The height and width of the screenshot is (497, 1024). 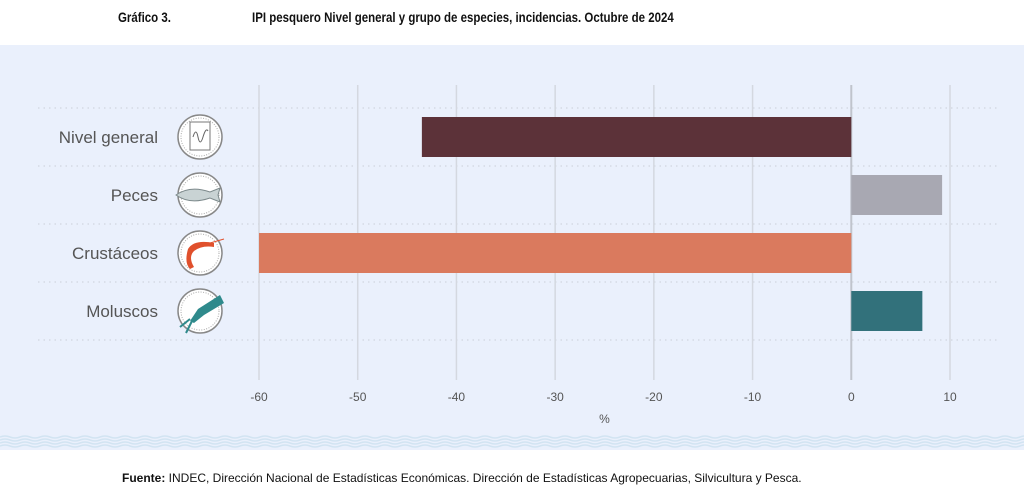 What do you see at coordinates (144, 478) in the screenshot?
I see `source-label: Fuente:` at bounding box center [144, 478].